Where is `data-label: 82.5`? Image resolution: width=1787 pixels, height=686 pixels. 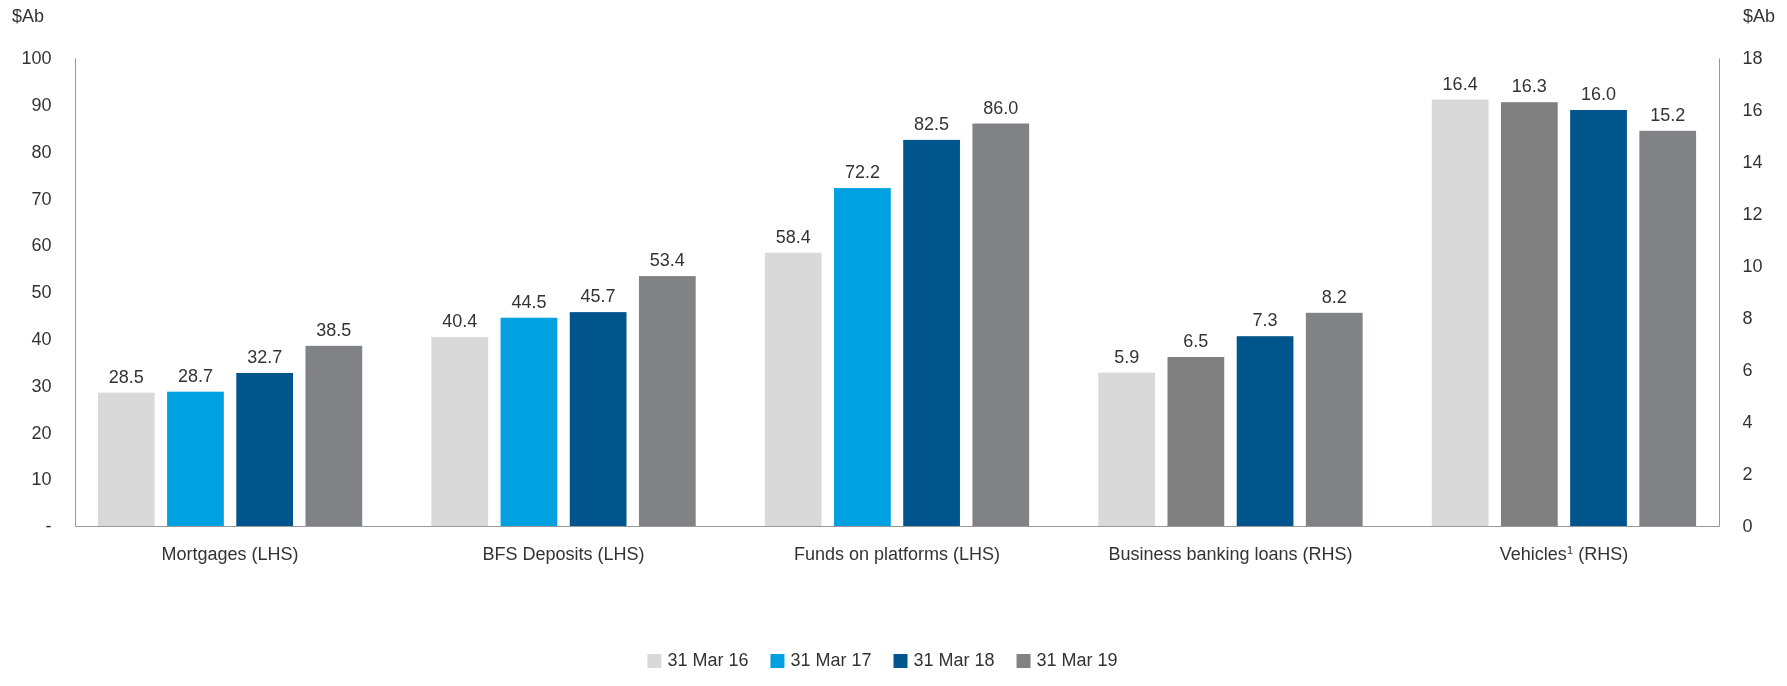
data-label: 82.5 is located at coordinates (932, 123).